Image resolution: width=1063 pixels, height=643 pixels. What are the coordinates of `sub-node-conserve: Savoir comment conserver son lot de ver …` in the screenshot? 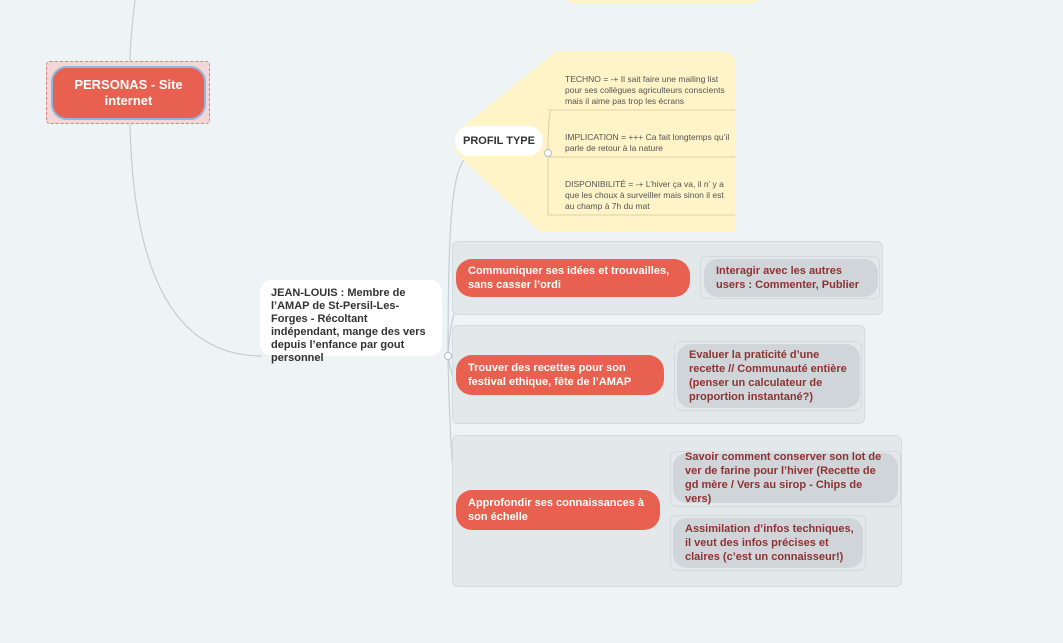 It's located at (785, 478).